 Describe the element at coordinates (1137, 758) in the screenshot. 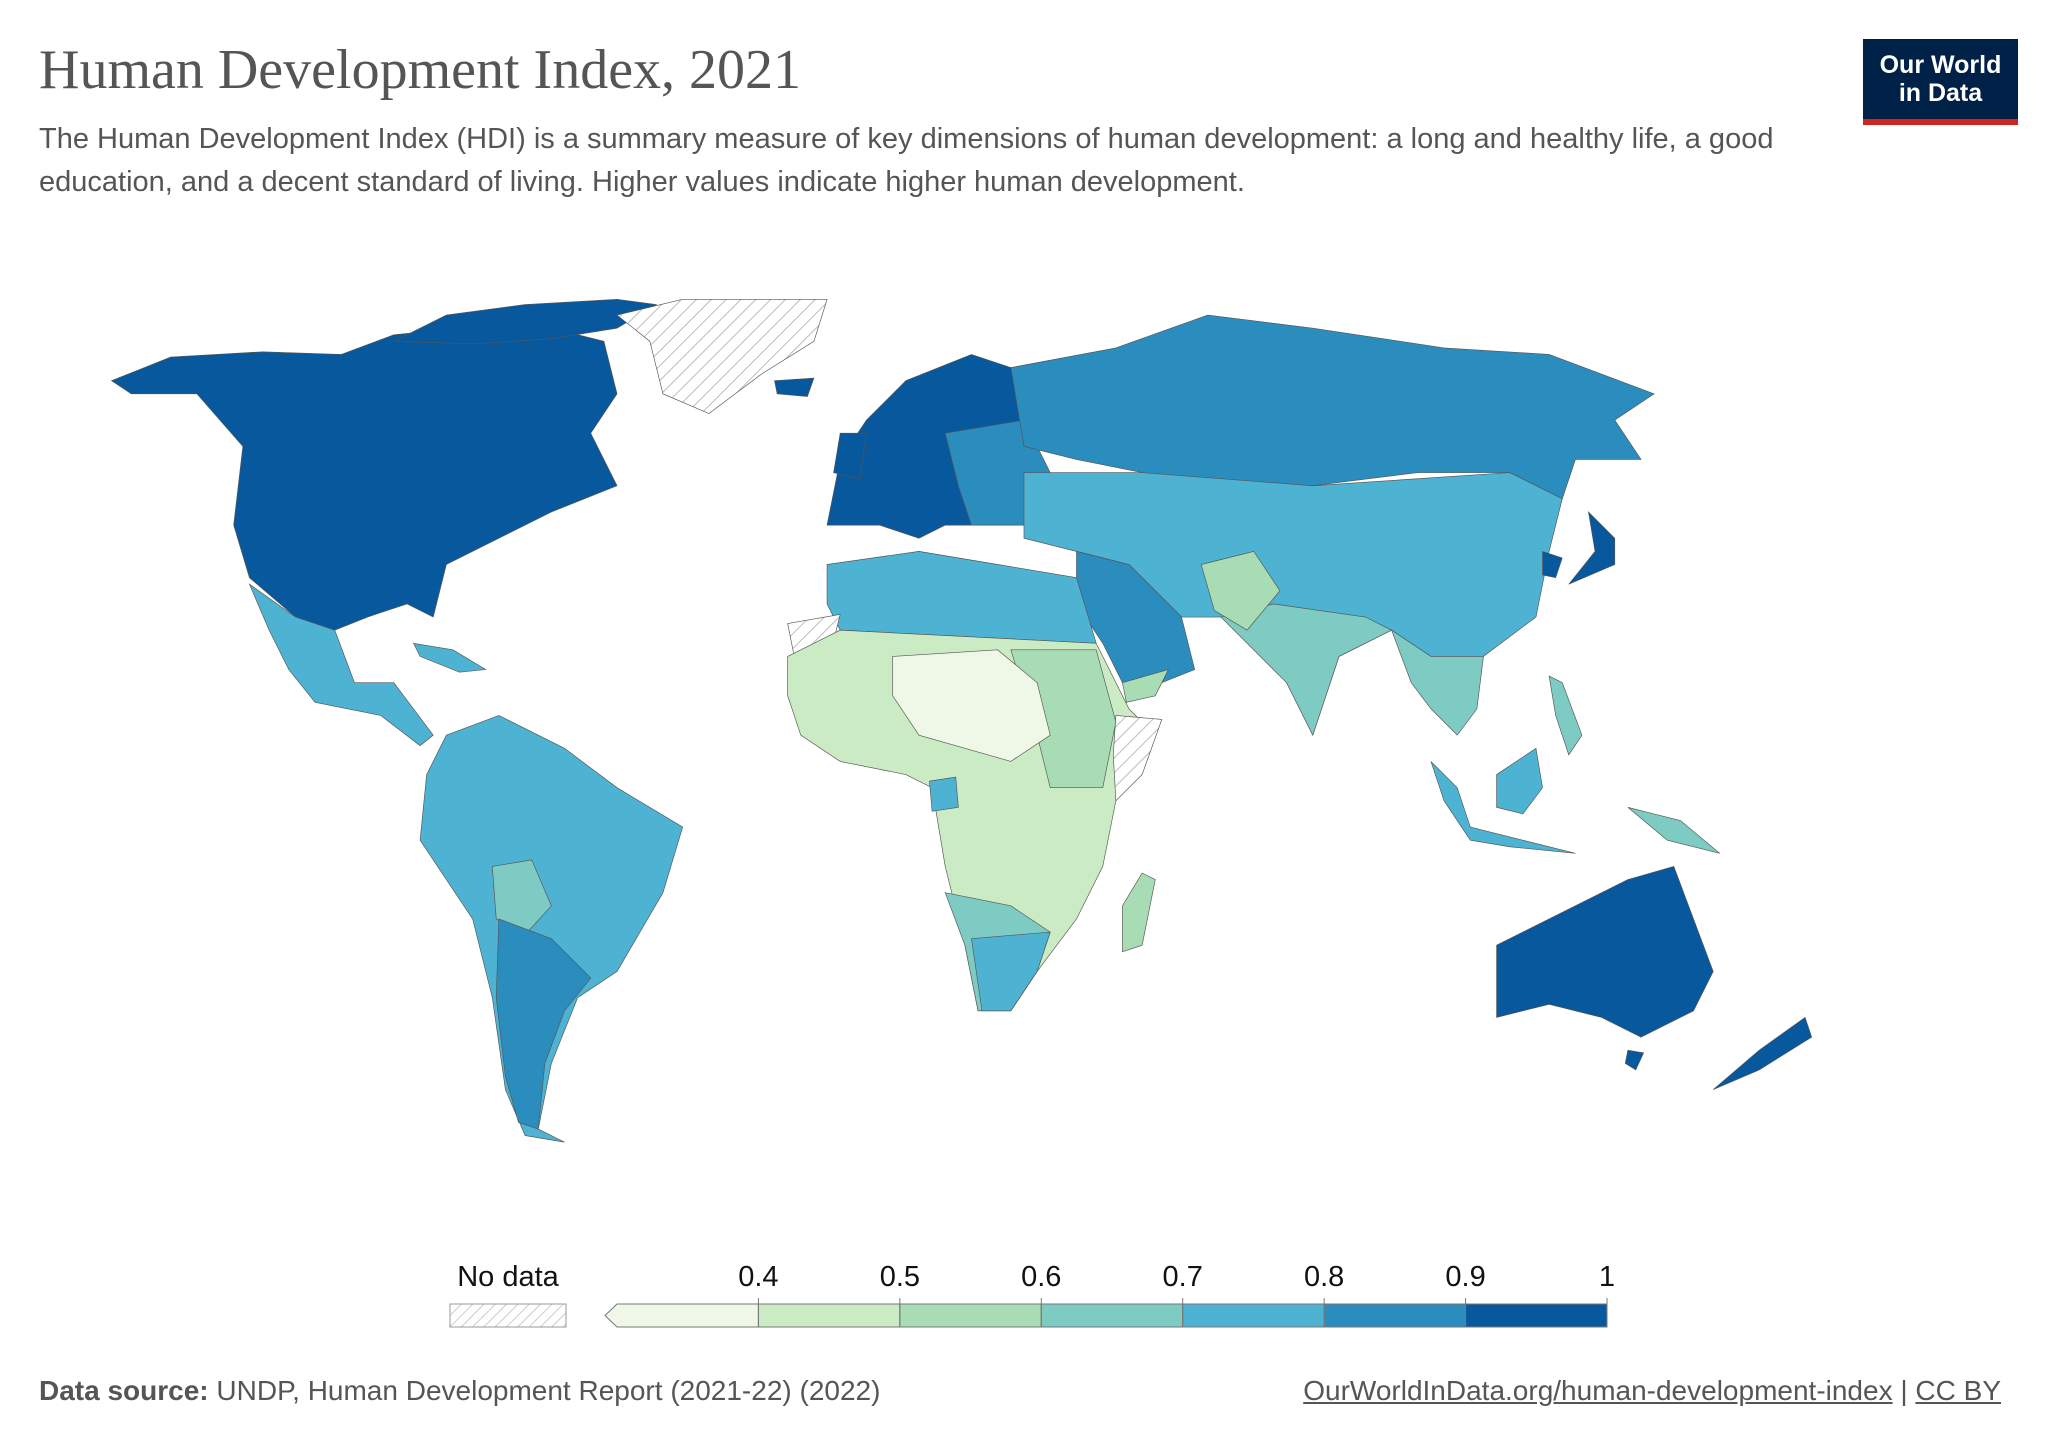

I see `somalia` at that location.